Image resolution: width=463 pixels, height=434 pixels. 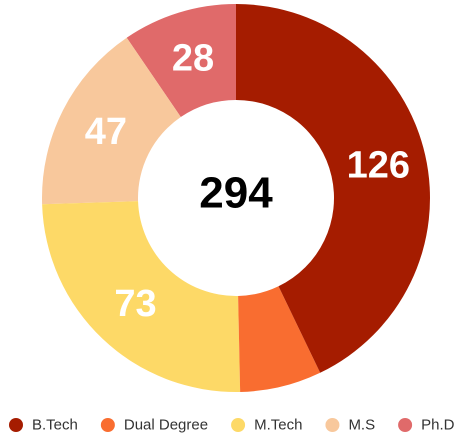 What do you see at coordinates (236, 193) in the screenshot?
I see `total-label: 294` at bounding box center [236, 193].